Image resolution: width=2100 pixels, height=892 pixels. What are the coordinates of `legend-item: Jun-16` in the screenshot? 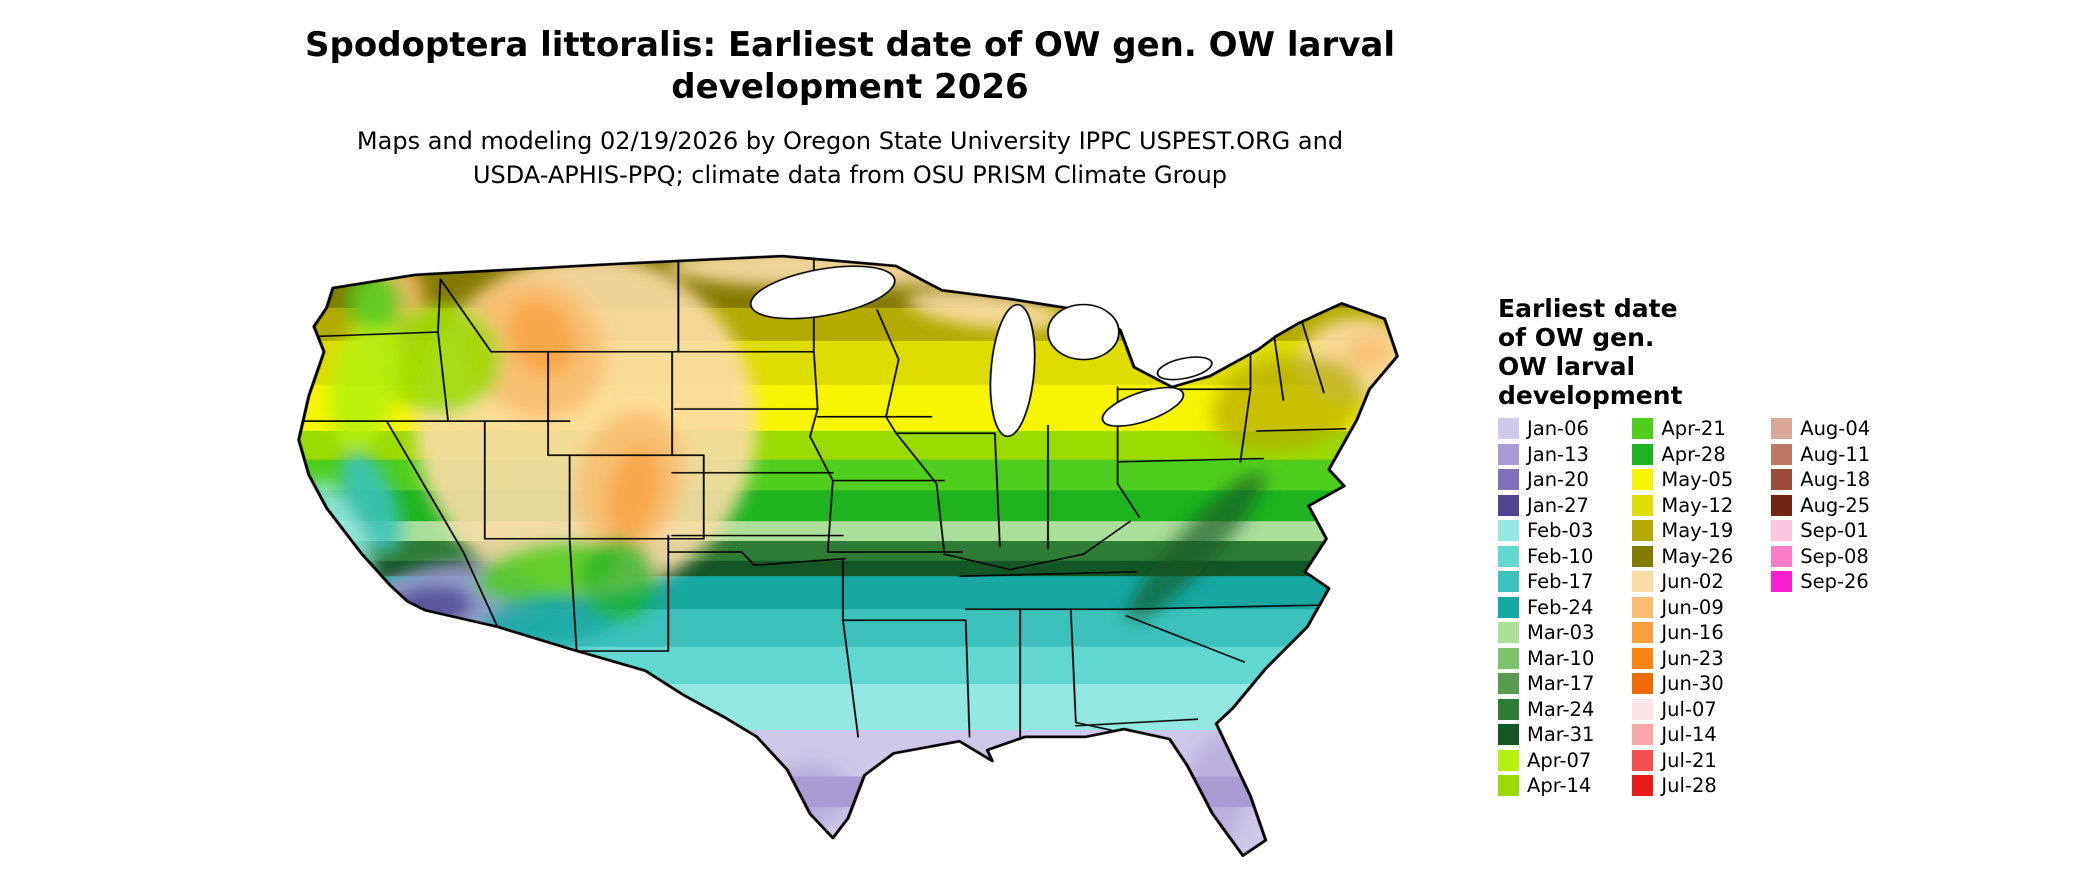 It's located at (1682, 633).